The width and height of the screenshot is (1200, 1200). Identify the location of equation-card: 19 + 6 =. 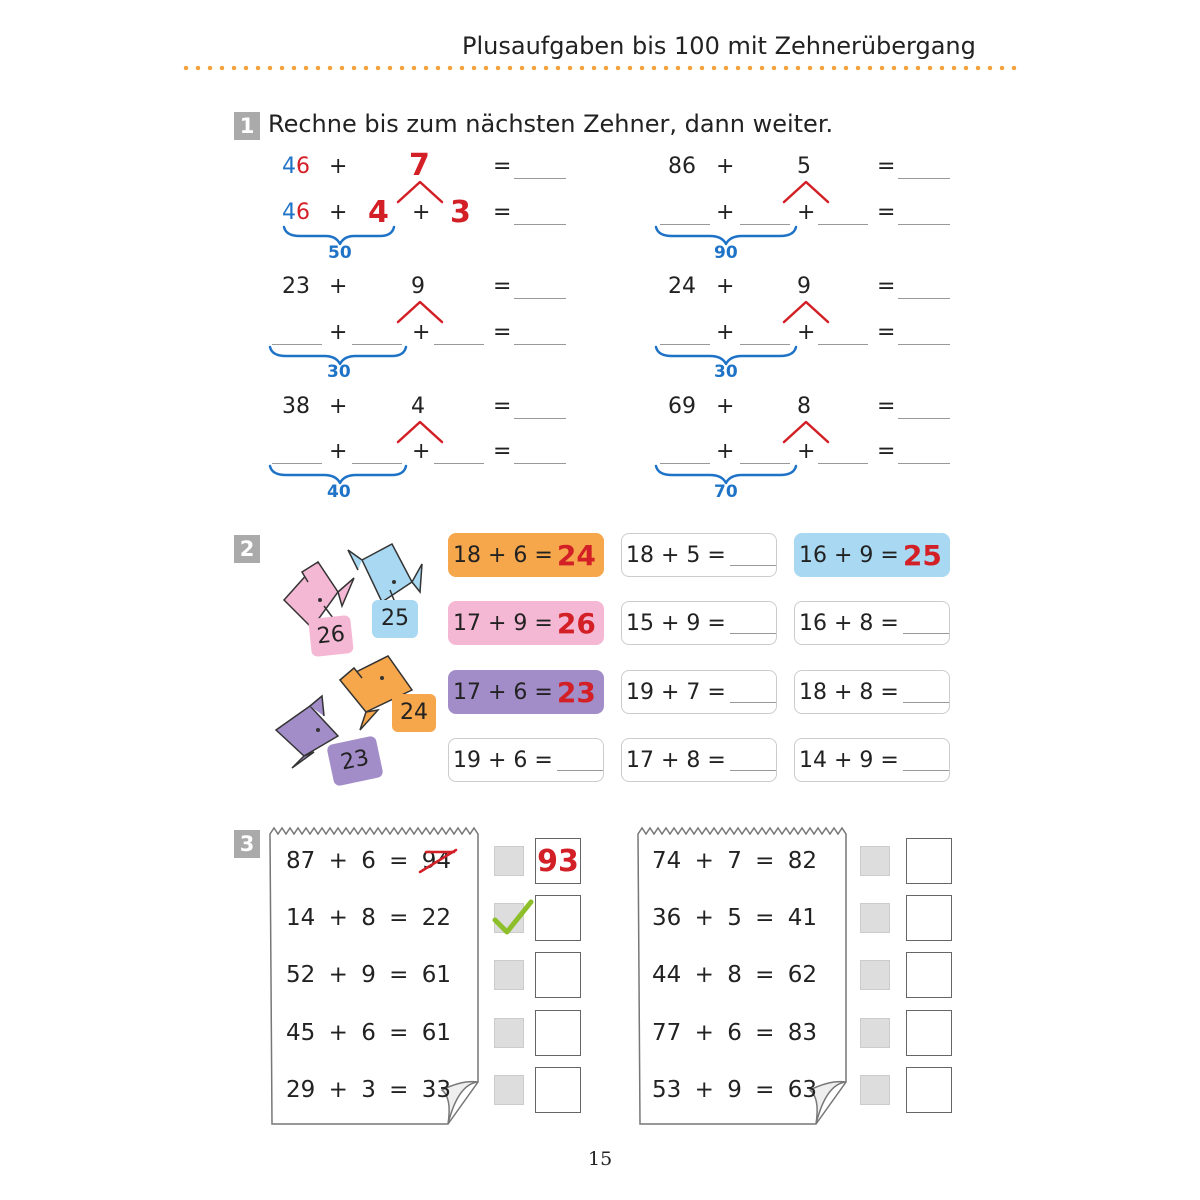
(526, 760).